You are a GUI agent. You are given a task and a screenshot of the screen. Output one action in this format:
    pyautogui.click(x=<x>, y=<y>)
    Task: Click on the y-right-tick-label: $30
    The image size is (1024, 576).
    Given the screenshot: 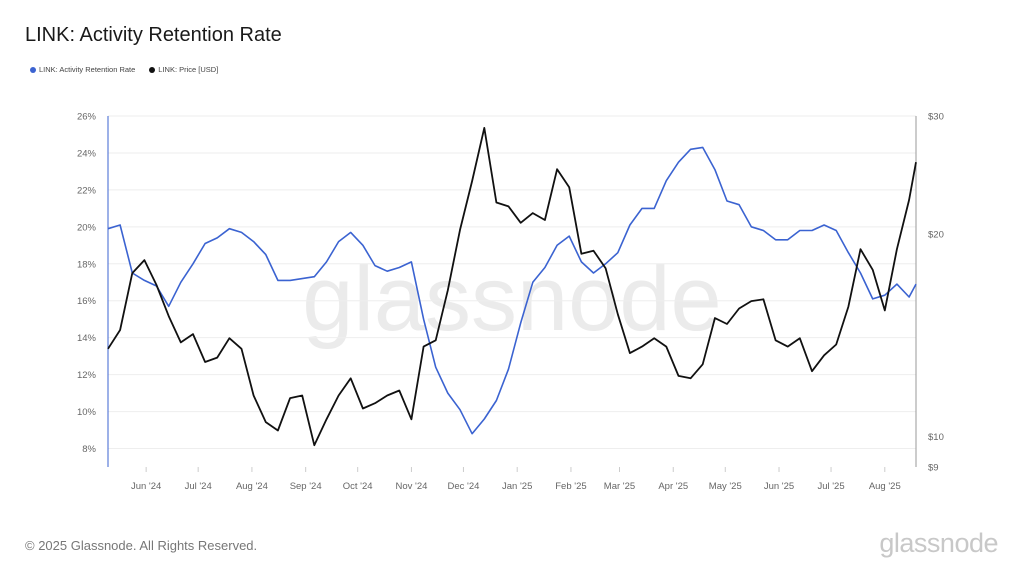 What is the action you would take?
    pyautogui.click(x=936, y=117)
    